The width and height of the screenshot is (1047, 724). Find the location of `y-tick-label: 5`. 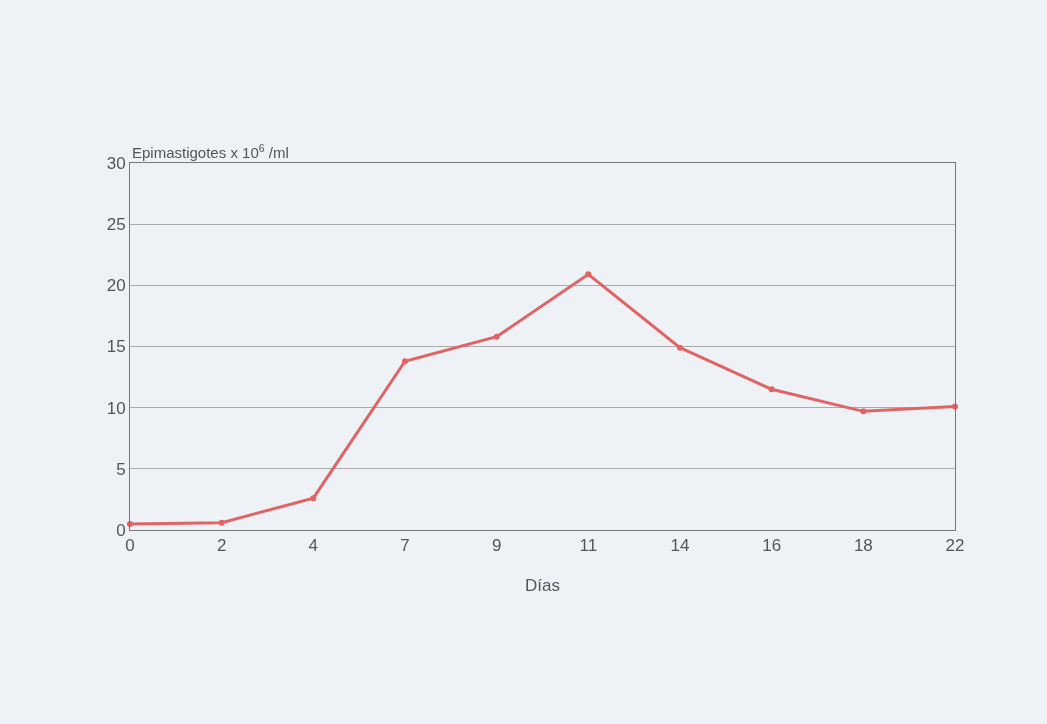

y-tick-label: 5 is located at coordinates (121, 469).